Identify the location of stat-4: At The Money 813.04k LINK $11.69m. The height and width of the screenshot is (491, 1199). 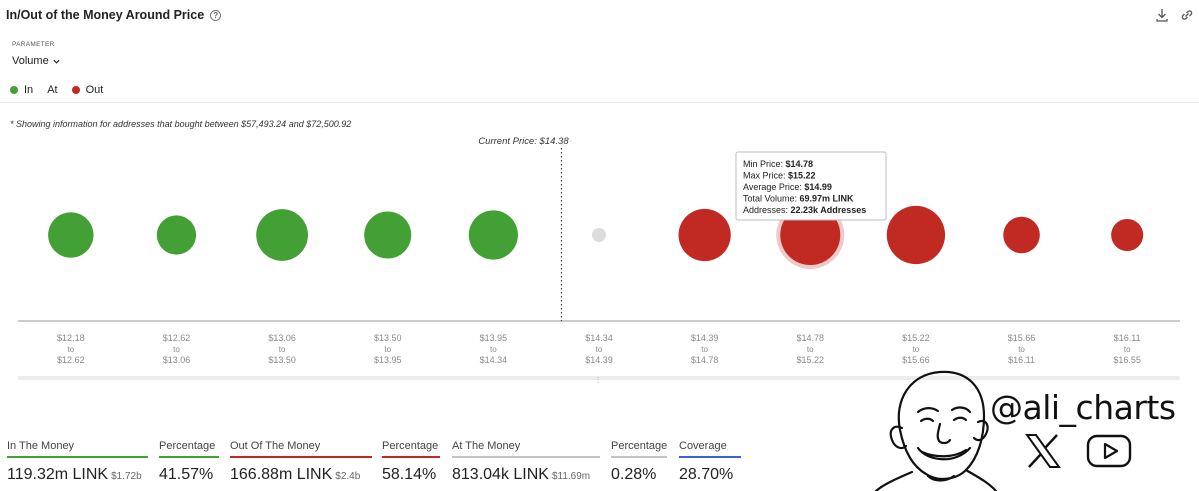
(526, 460).